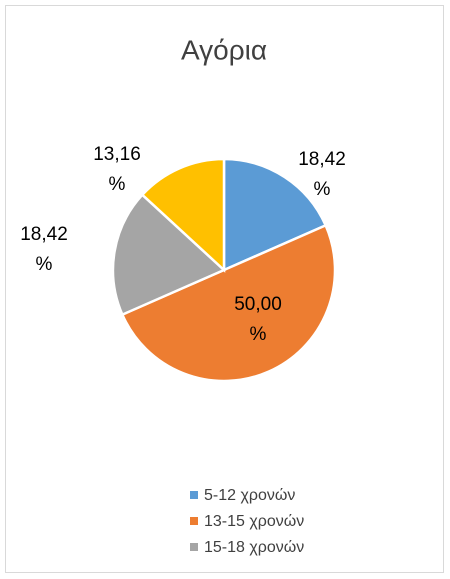  I want to click on data-label: 50,00 %, so click(258, 319).